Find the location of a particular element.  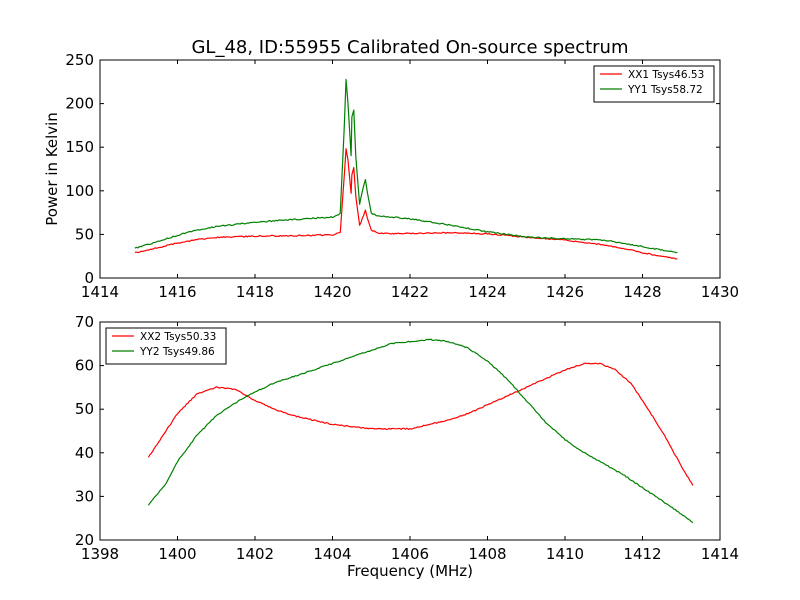

y-tick-label: 0 is located at coordinates (89, 278).